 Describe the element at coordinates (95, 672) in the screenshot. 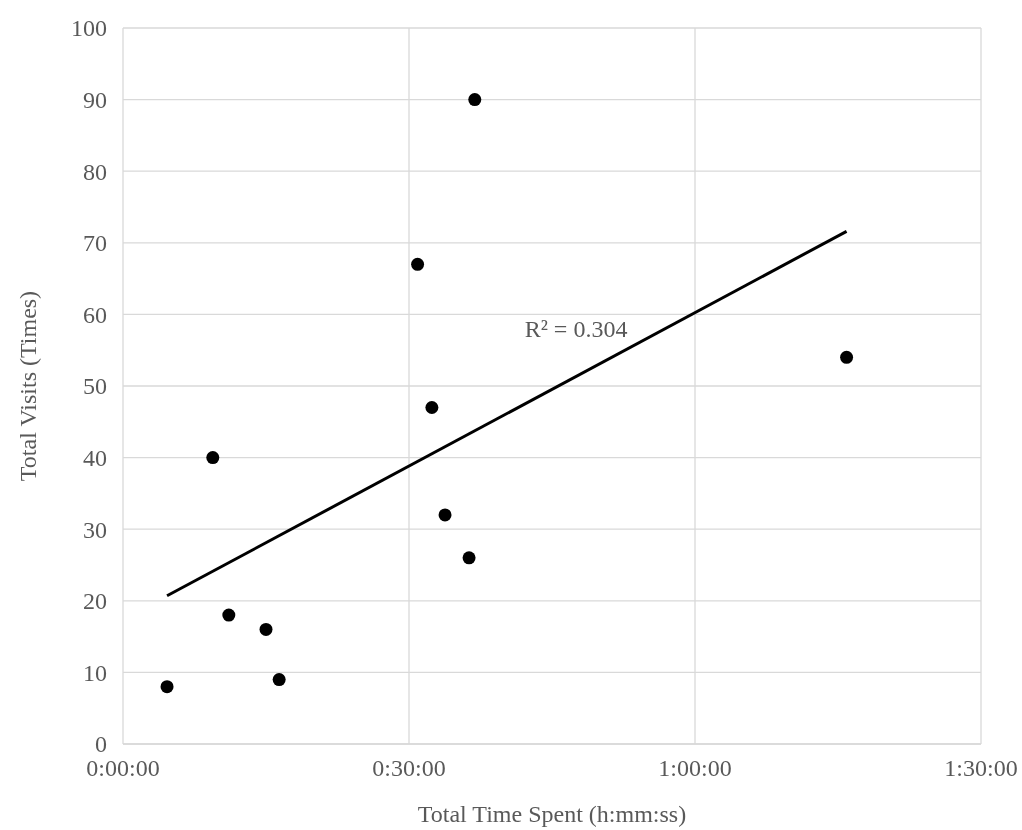

I see `y-tick-label: 10` at that location.